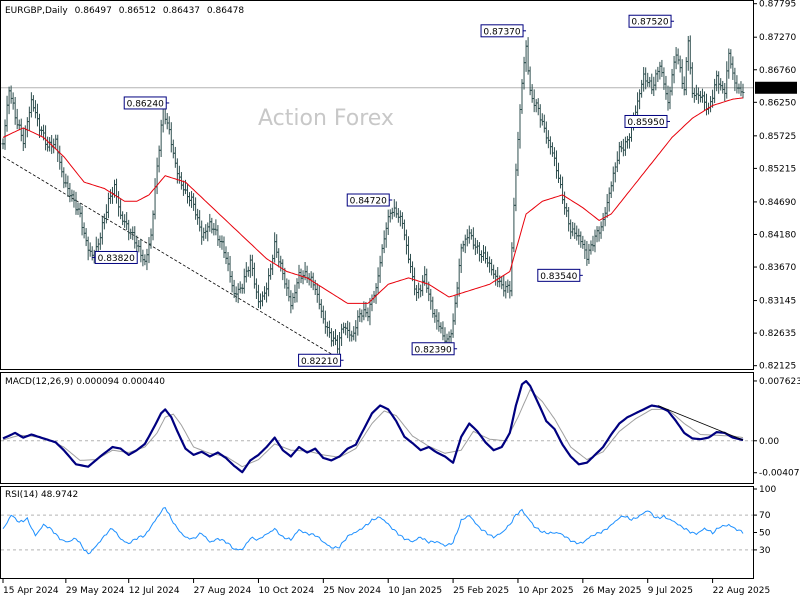 The width and height of the screenshot is (800, 600). What do you see at coordinates (649, 23) in the screenshot?
I see `annotation-label: 0.87520` at bounding box center [649, 23].